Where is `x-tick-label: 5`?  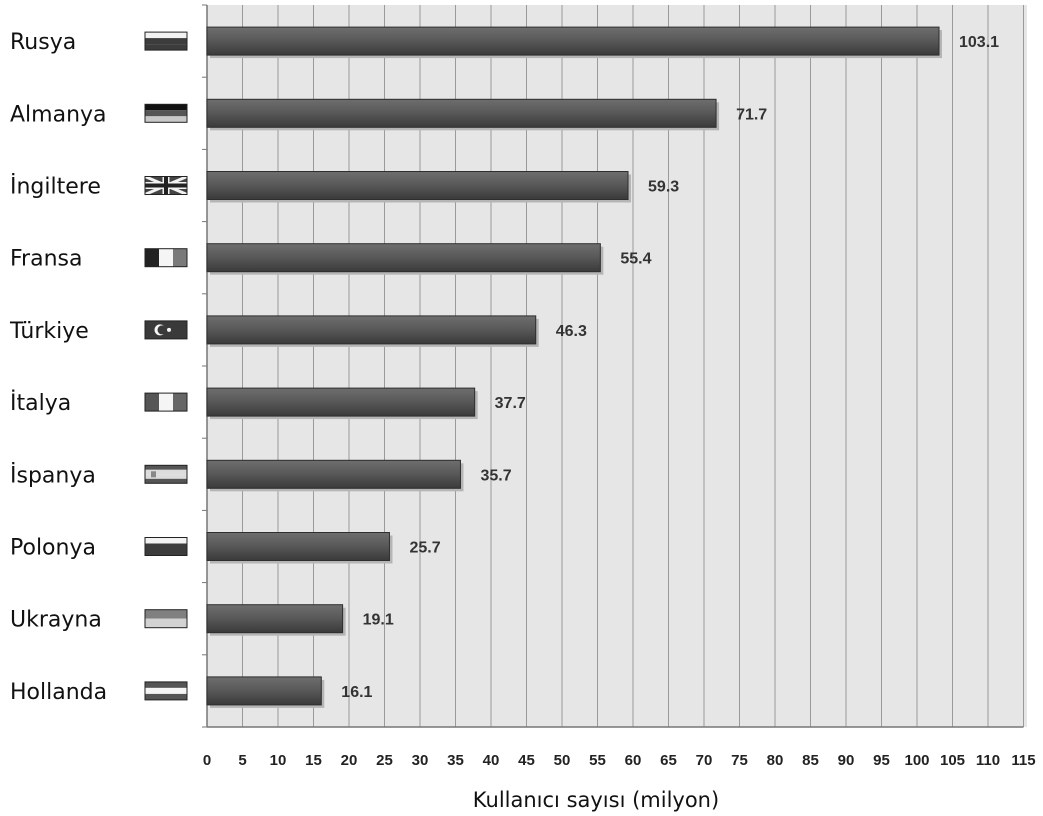
x-tick-label: 5 is located at coordinates (242, 760).